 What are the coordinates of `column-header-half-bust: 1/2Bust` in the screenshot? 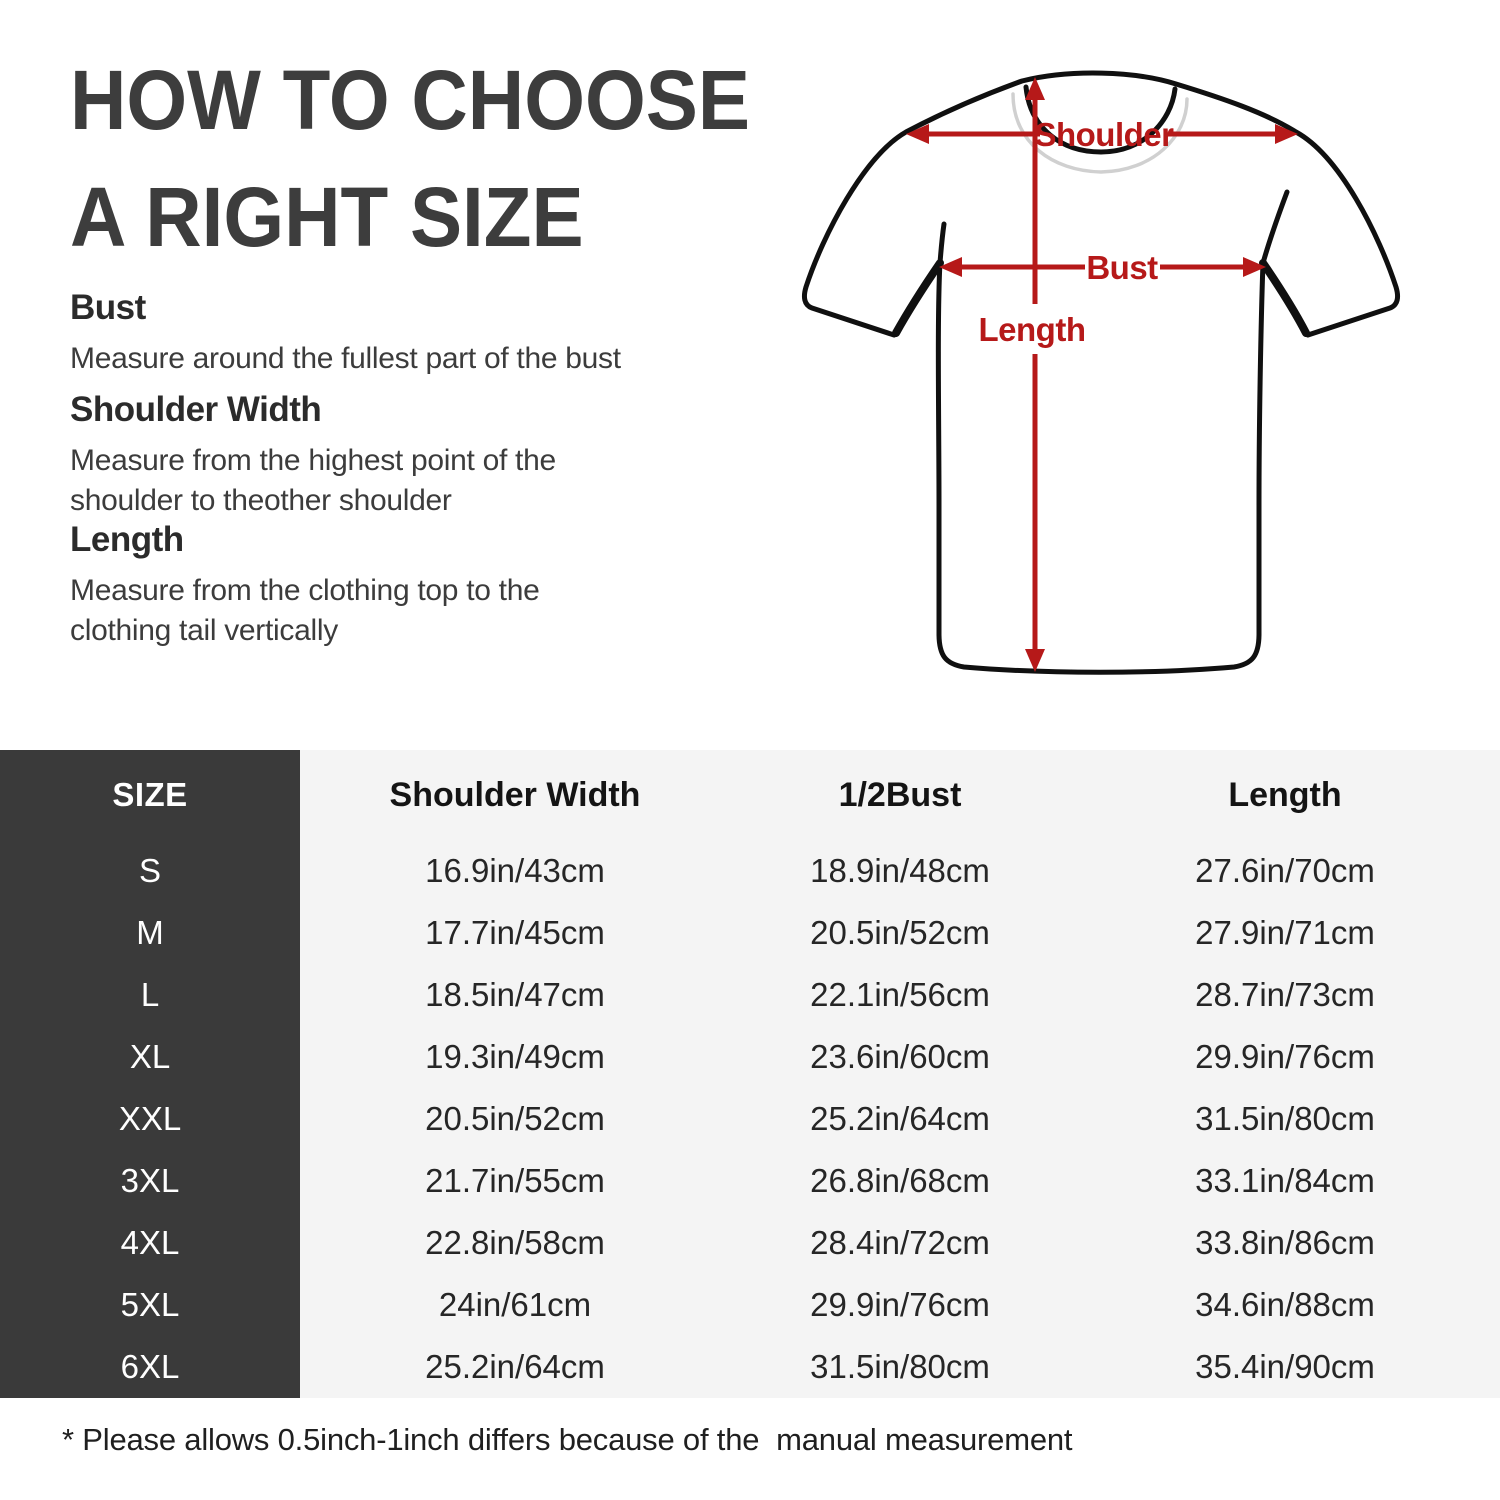 It's located at (900, 794).